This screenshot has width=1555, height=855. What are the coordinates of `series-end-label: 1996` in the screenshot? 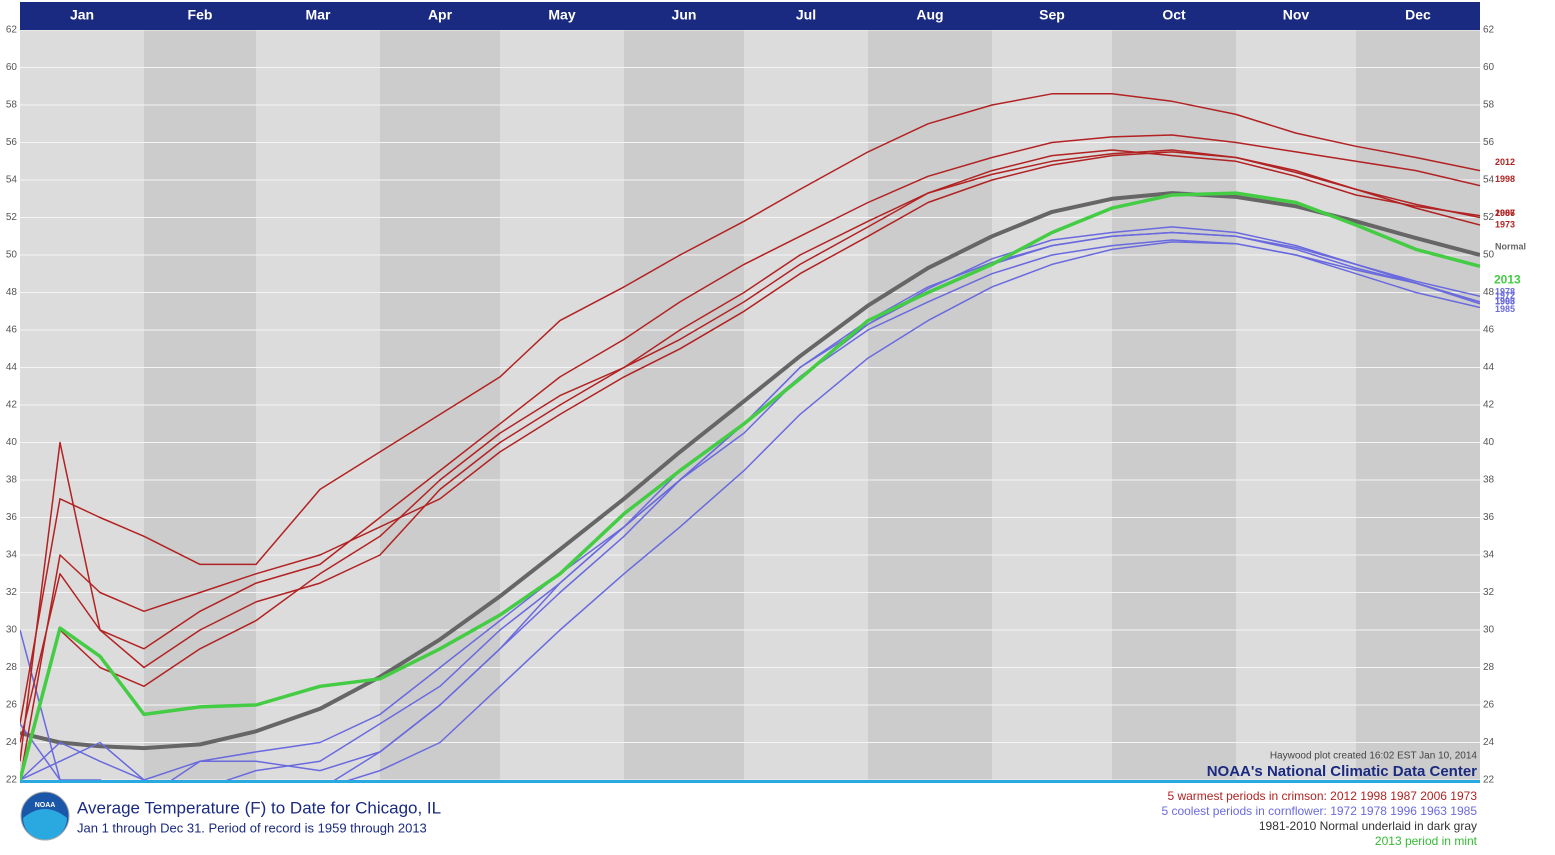 It's located at (1505, 301).